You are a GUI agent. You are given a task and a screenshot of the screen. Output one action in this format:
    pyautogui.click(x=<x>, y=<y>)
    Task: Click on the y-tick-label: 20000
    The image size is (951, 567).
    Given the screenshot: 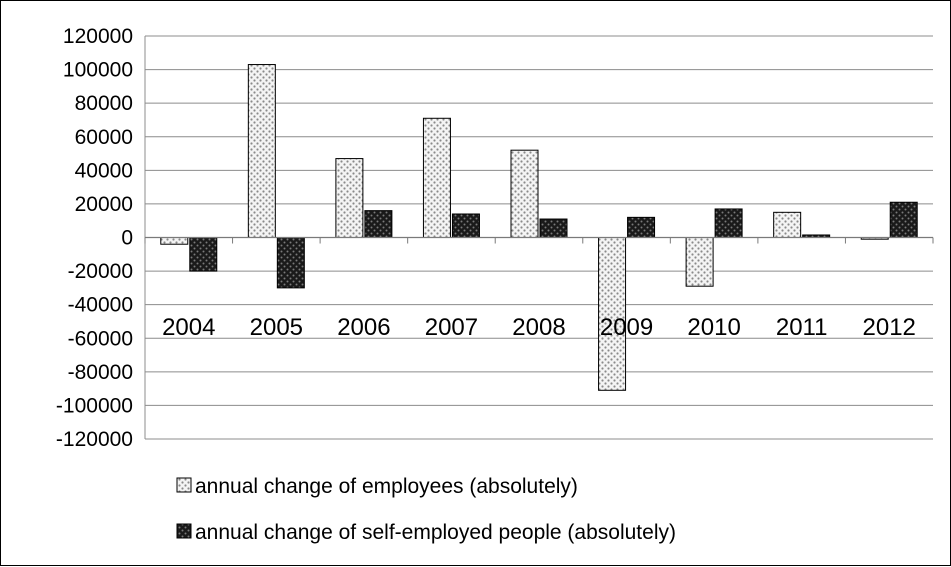 What is the action you would take?
    pyautogui.click(x=104, y=204)
    